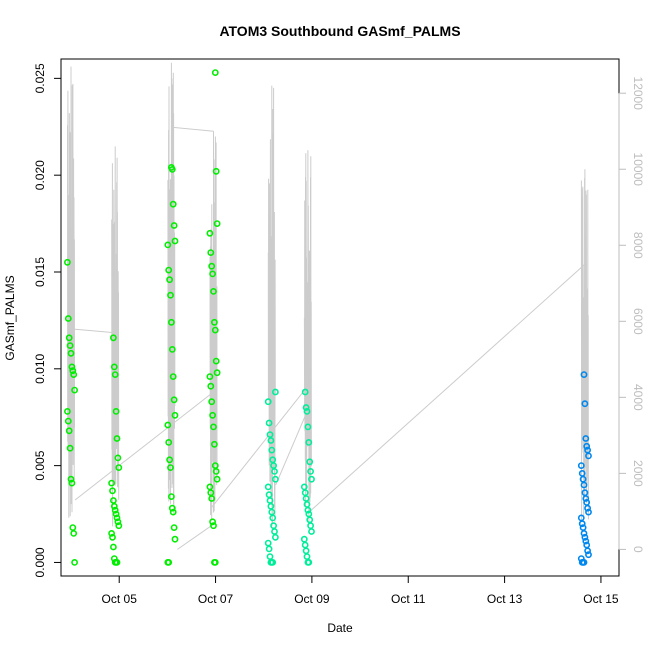 This screenshot has height=650, width=650. What do you see at coordinates (631, 315) in the screenshot?
I see `y2-axis-right: 0 2000 4000 6000 8000 10000 12000` at bounding box center [631, 315].